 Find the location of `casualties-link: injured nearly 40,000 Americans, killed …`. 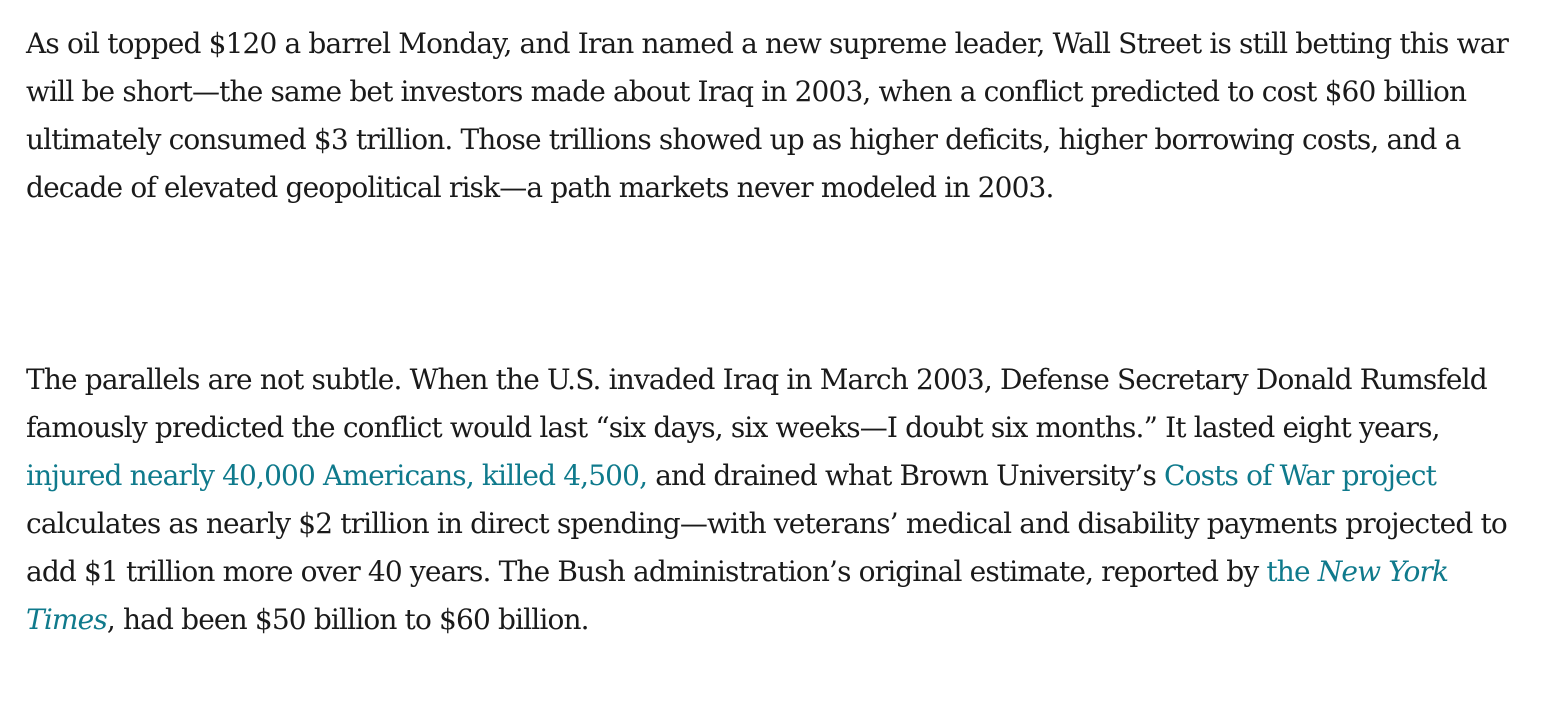

casualties-link: injured nearly 40,000 Americans, killed … is located at coordinates (337, 475).